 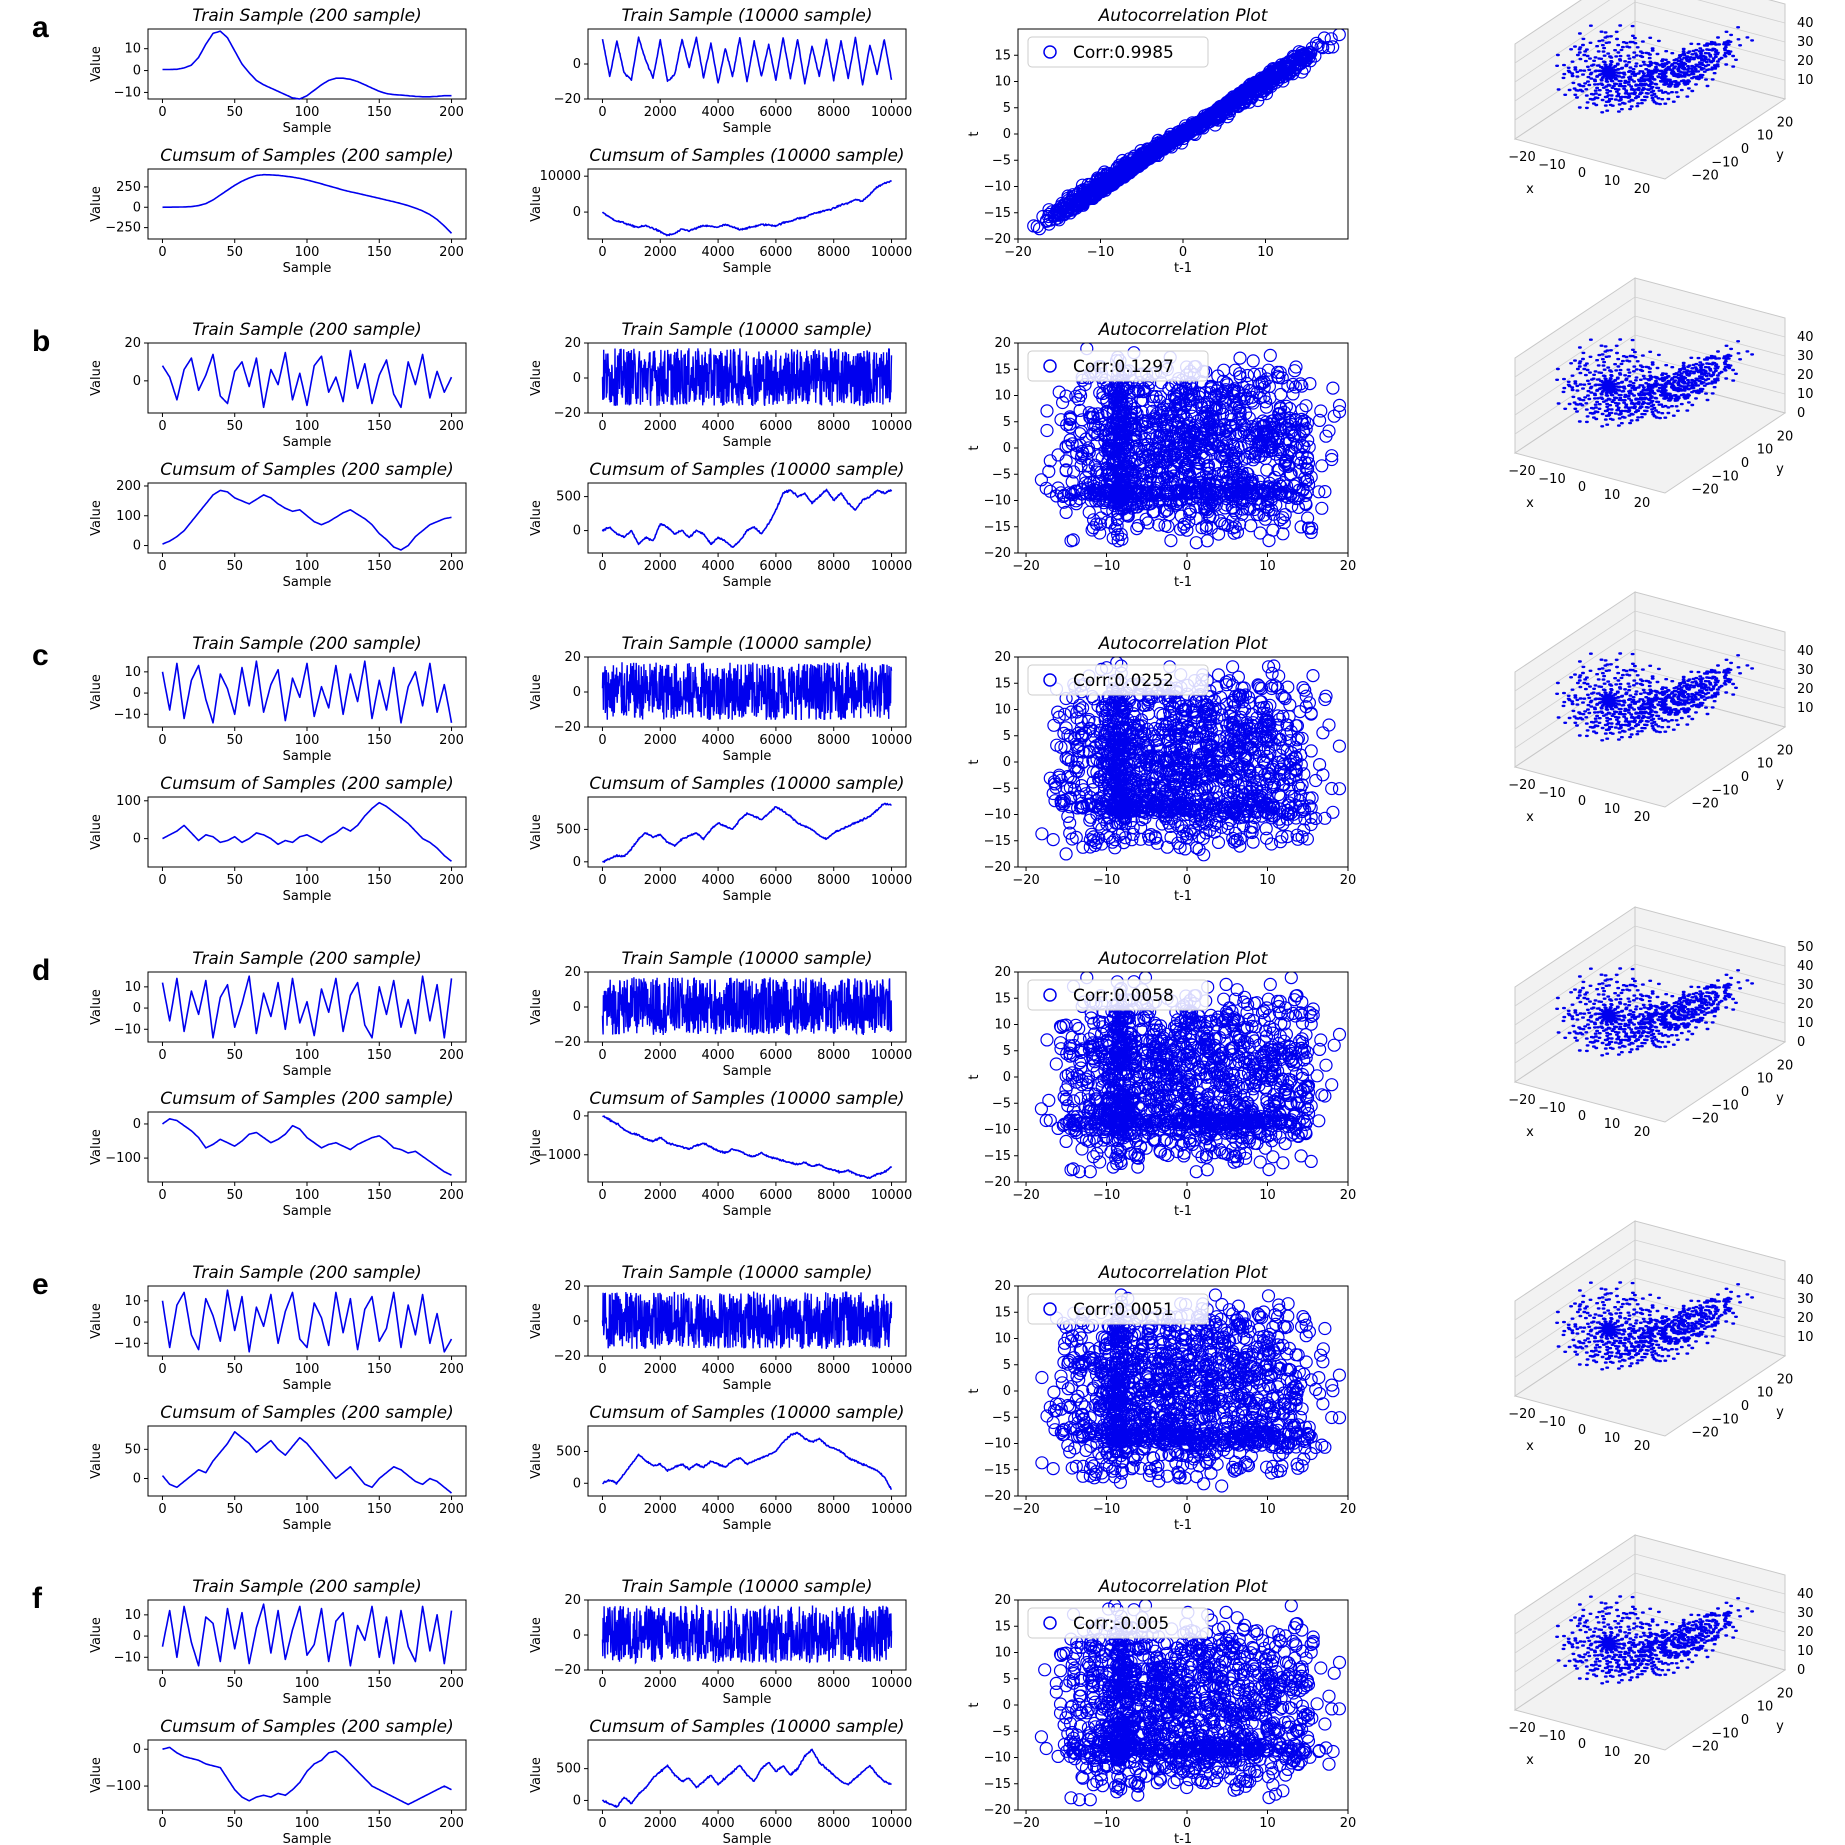 I want to click on x-tick-label: 10000, so click(x=891, y=880).